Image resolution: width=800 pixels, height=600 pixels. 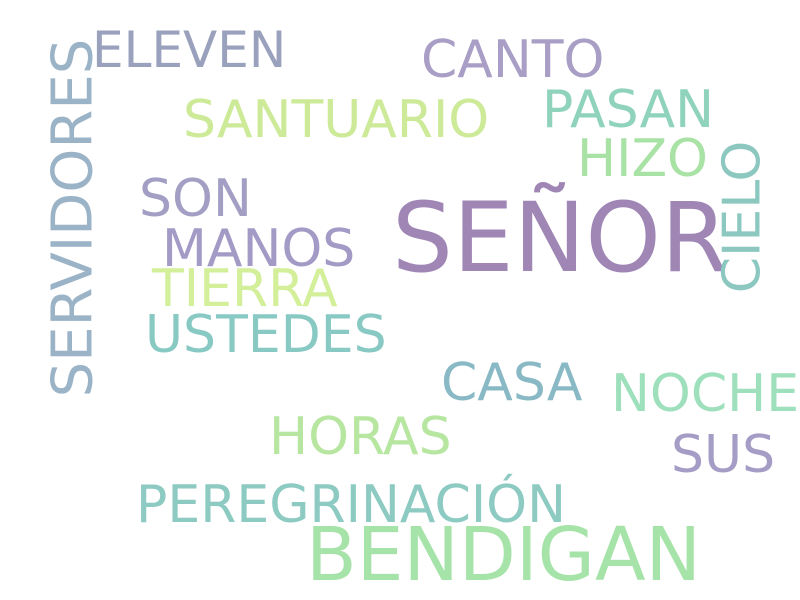 What do you see at coordinates (245, 289) in the screenshot?
I see `word-tierra: TIERRA` at bounding box center [245, 289].